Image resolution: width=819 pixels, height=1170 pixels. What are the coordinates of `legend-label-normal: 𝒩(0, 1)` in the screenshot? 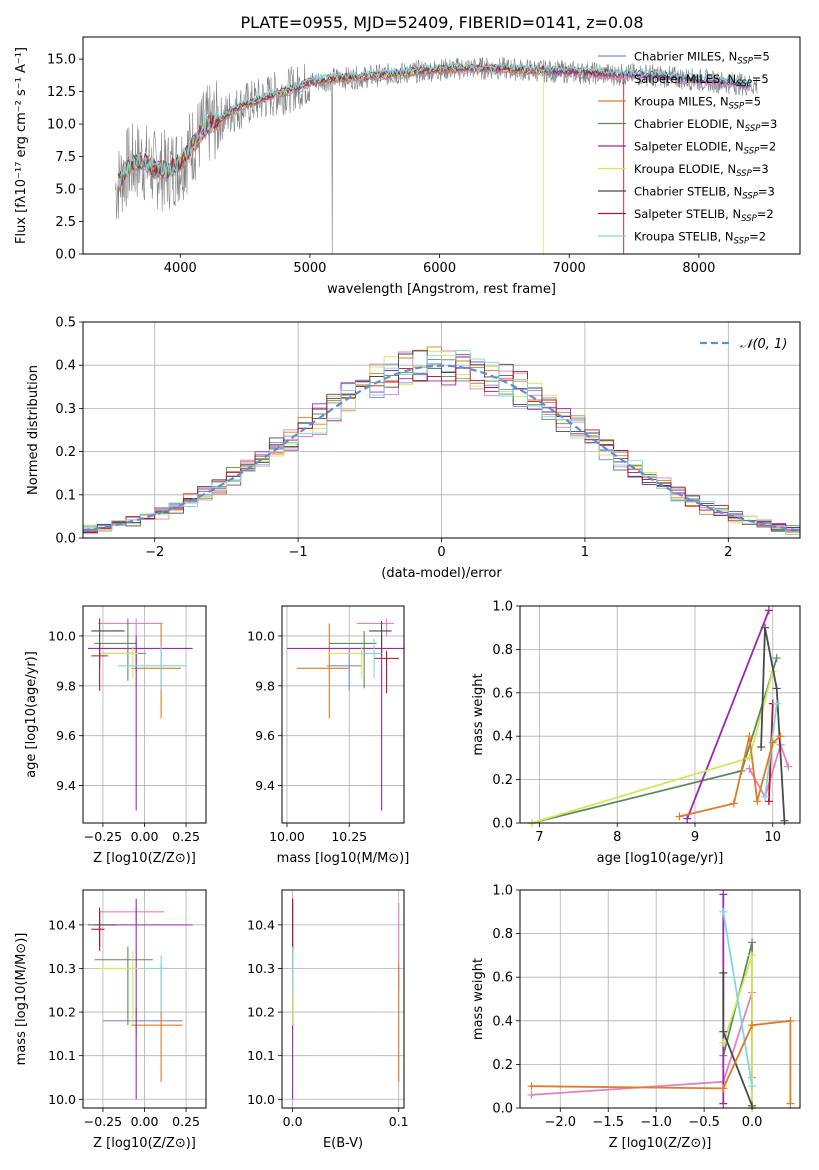 It's located at (763, 344).